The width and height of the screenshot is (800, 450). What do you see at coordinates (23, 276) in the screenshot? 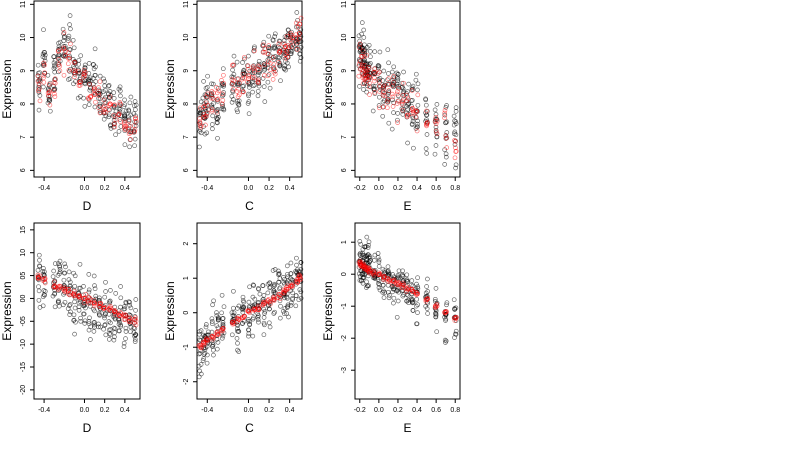
I see `y-tick-label: 05` at bounding box center [23, 276].